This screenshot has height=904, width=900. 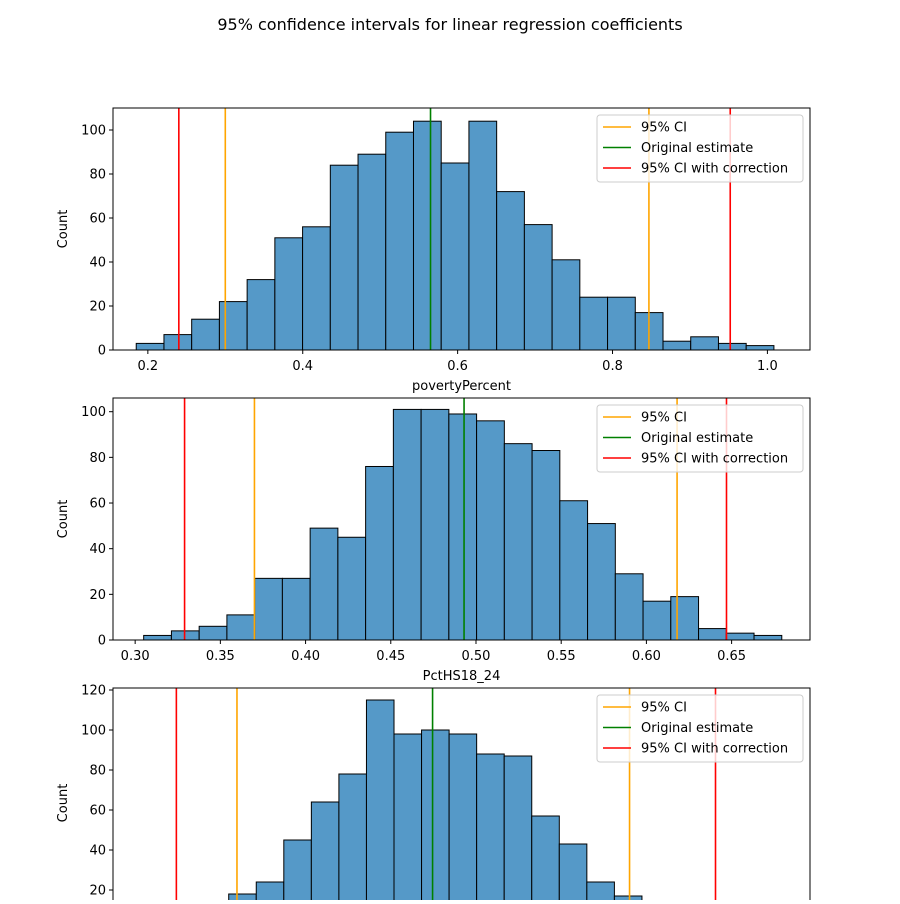 What do you see at coordinates (135, 656) in the screenshot?
I see `x-tick-label: 0.30` at bounding box center [135, 656].